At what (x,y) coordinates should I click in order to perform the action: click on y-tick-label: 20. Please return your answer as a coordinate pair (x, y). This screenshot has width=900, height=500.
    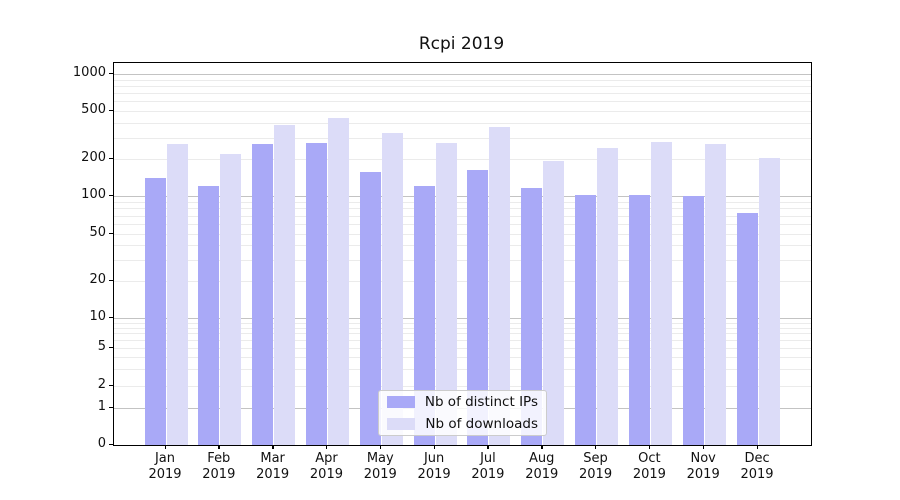
    Looking at the image, I should click on (97, 279).